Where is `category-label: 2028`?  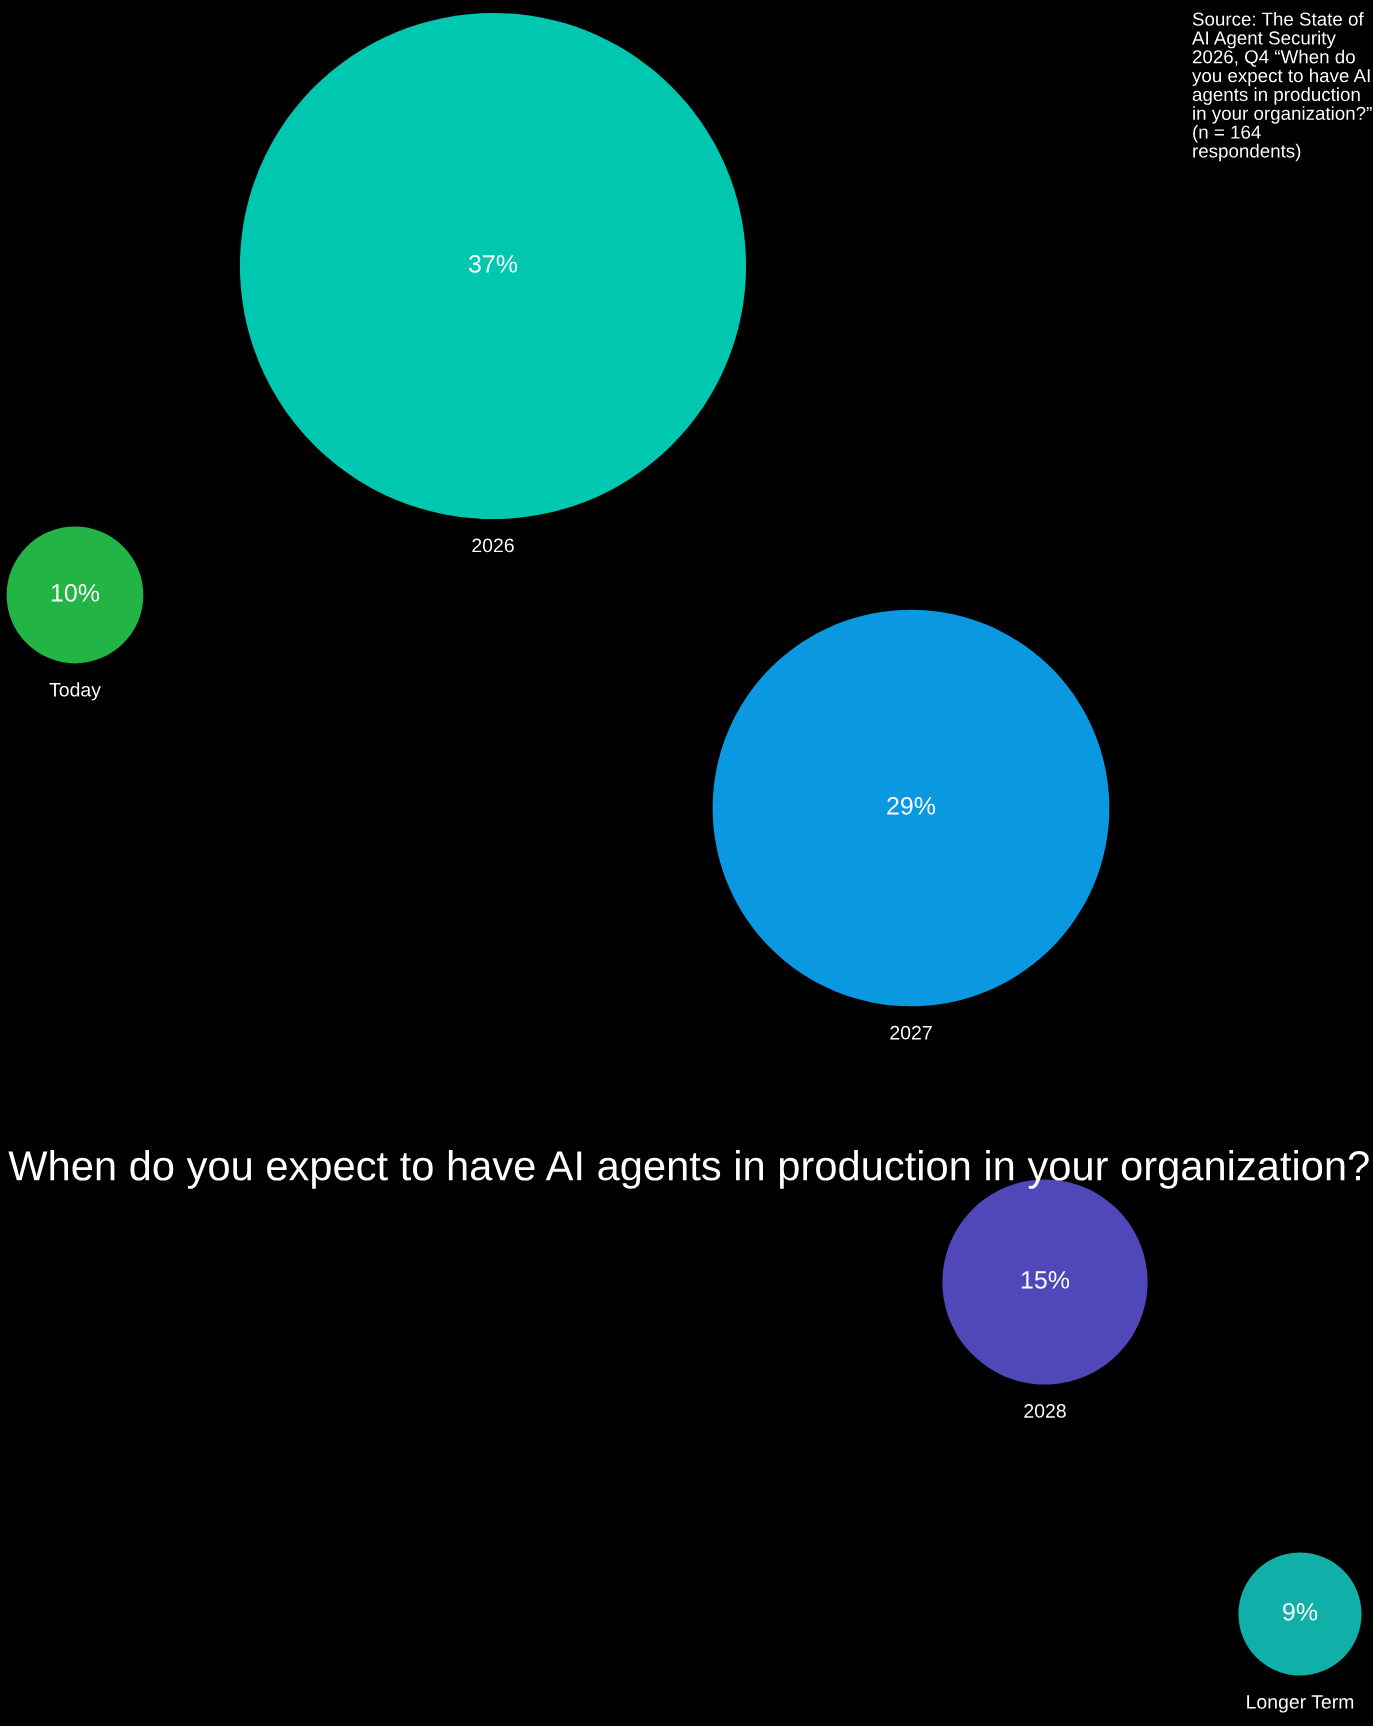
category-label: 2028 is located at coordinates (1045, 1411).